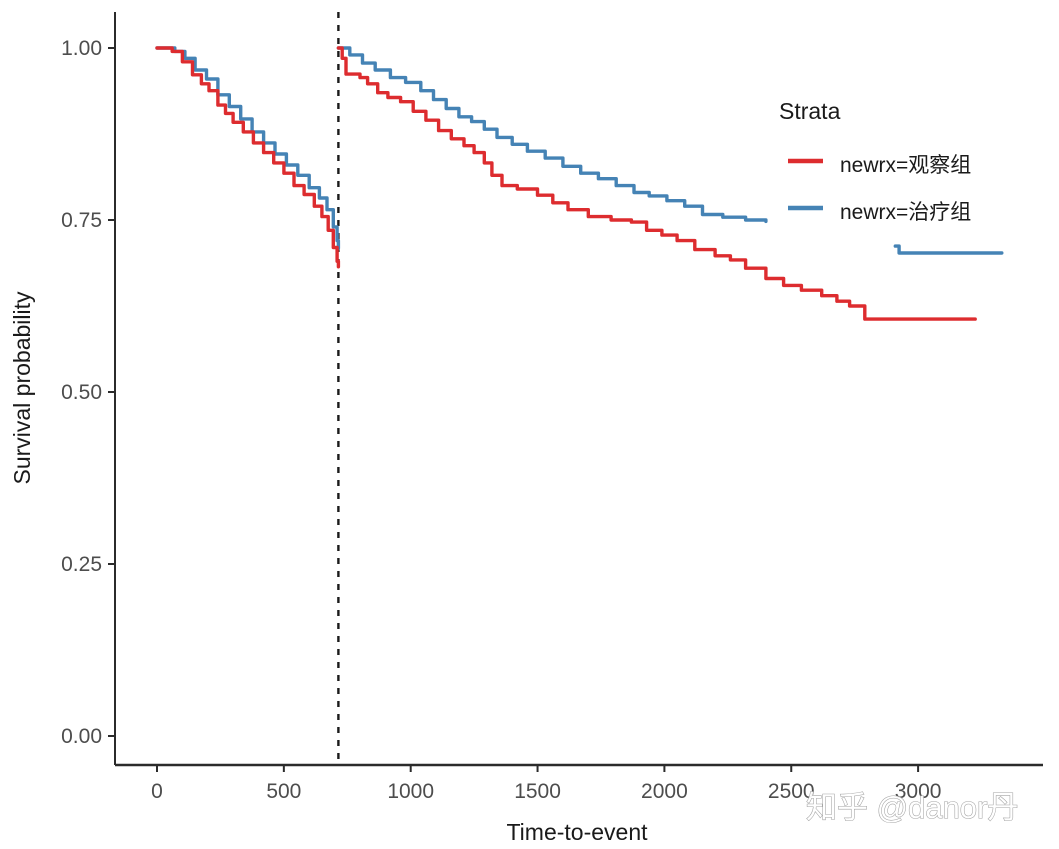  What do you see at coordinates (577, 832) in the screenshot?
I see `x-axis-label: Time-to-event` at bounding box center [577, 832].